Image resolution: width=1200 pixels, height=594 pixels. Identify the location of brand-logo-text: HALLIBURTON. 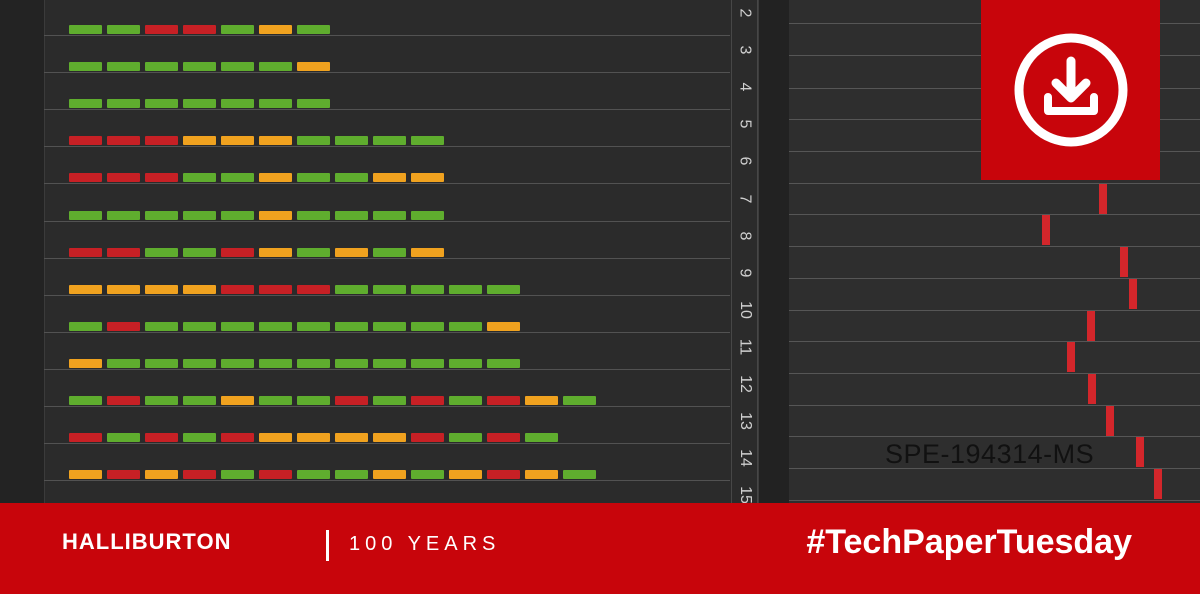
(147, 541).